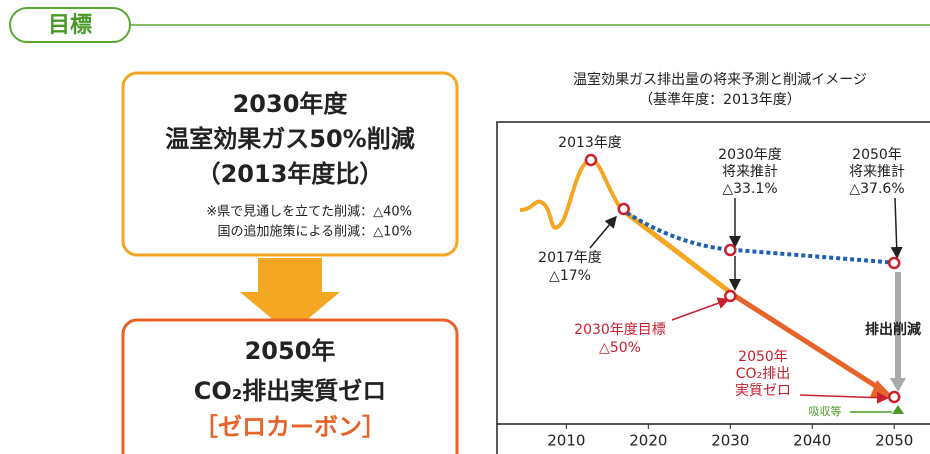  Describe the element at coordinates (648, 441) in the screenshot. I see `x-tick-label: 2020` at that location.